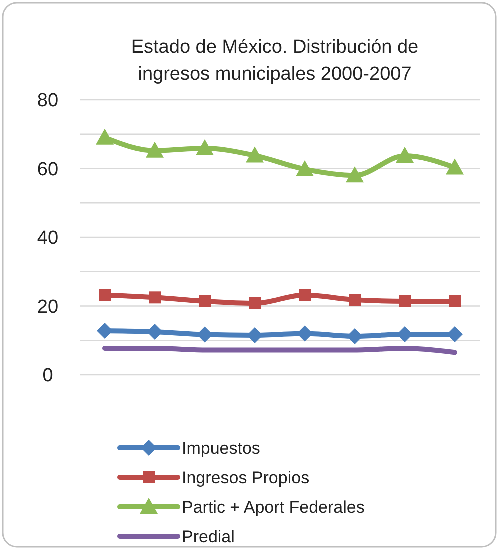 This screenshot has height=550, width=499. I want to click on y-tick-label: 80, so click(48, 101).